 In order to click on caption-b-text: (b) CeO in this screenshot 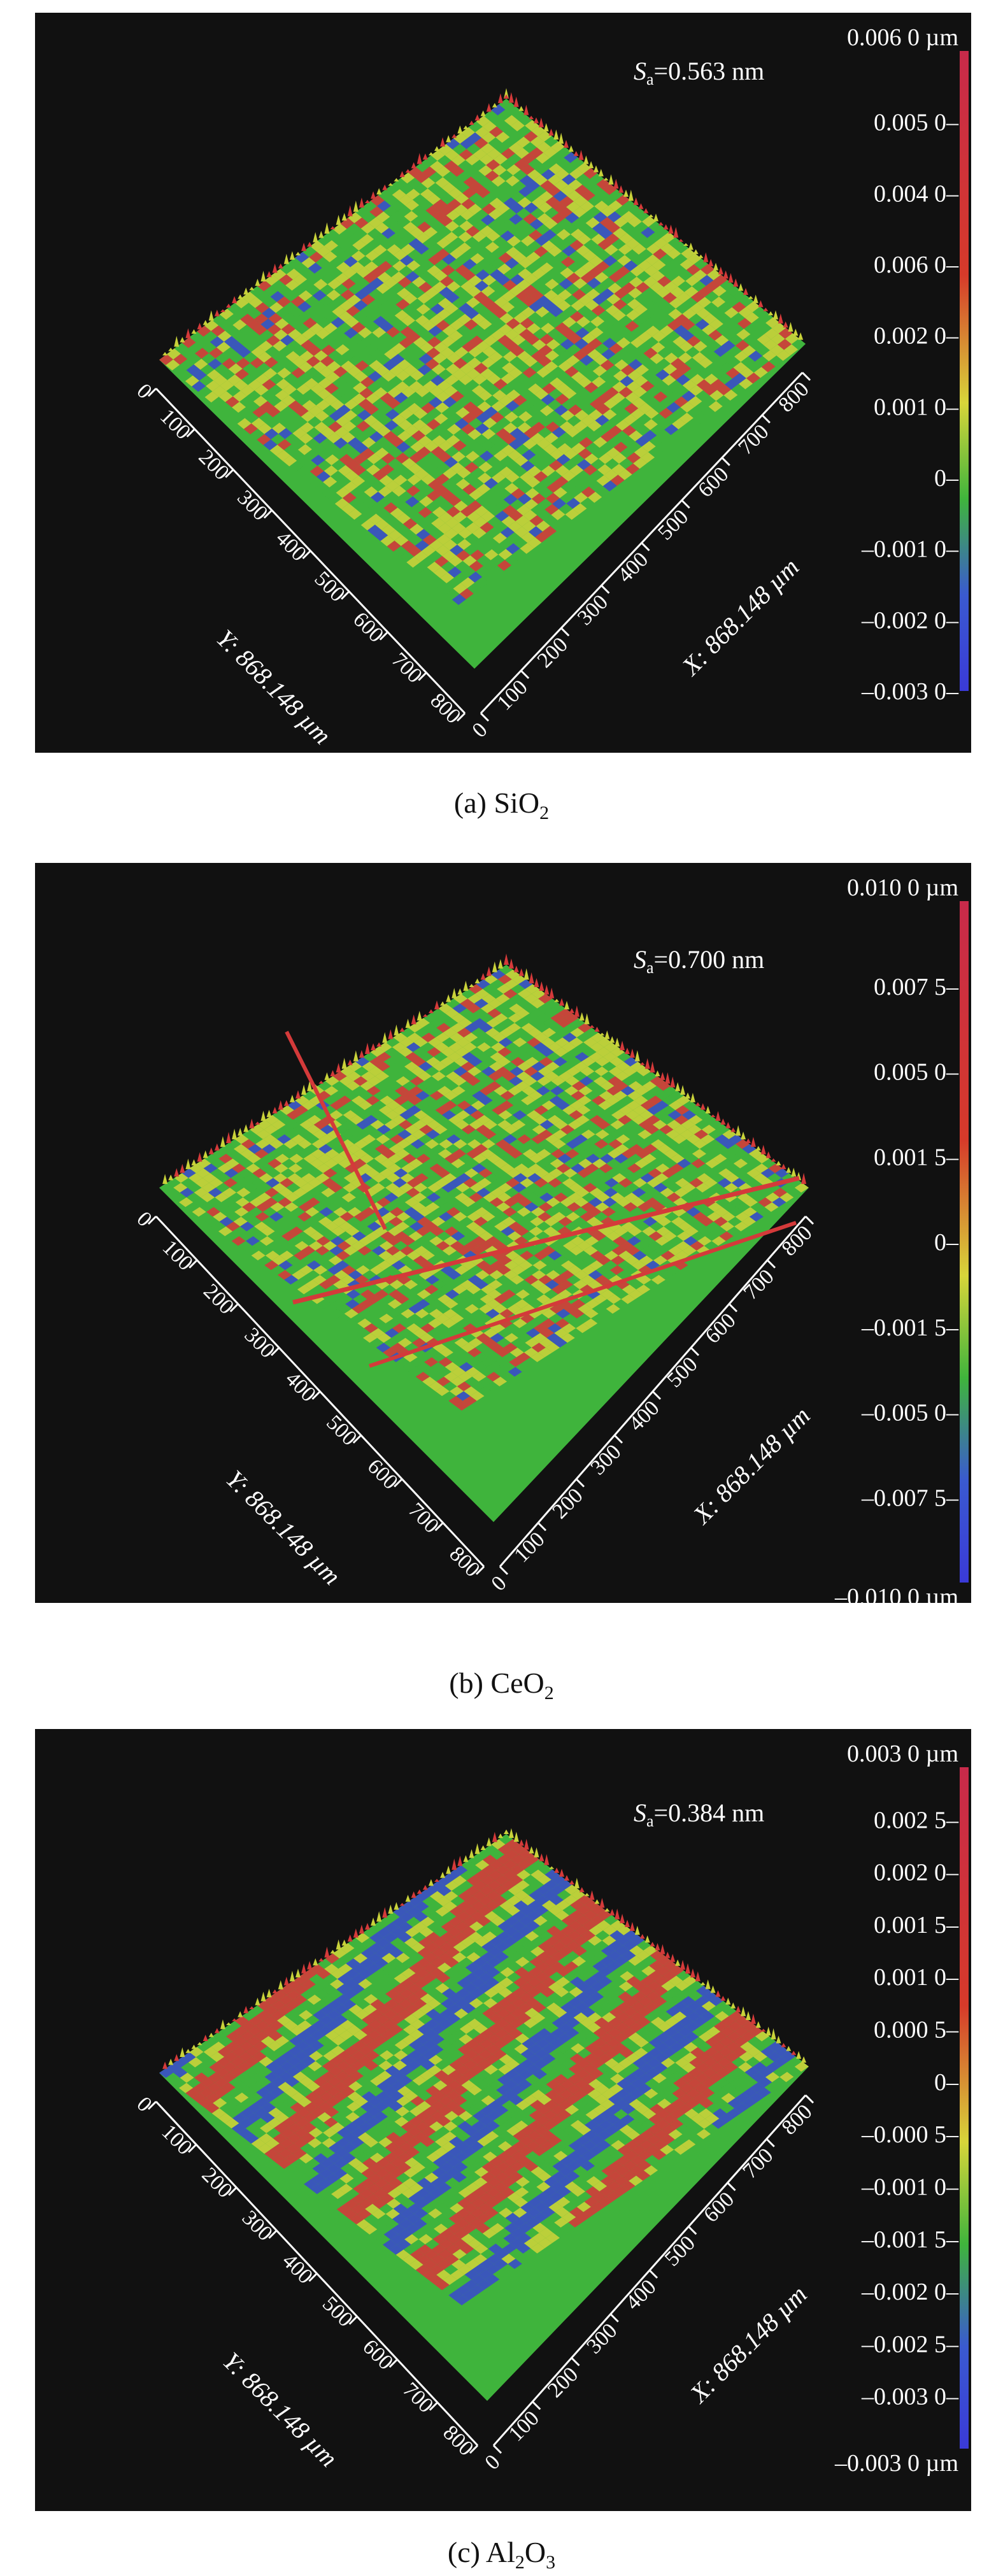, I will do `click(496, 1683)`.